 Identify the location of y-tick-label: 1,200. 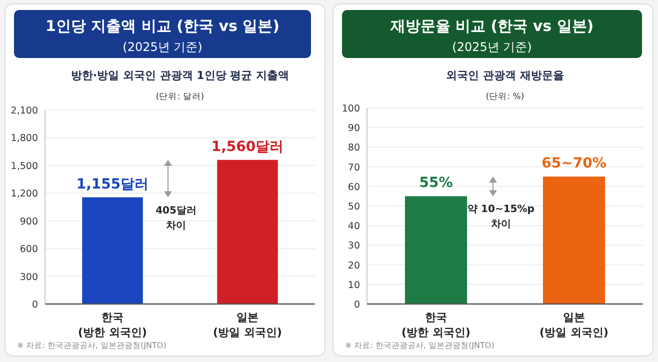
(24, 194).